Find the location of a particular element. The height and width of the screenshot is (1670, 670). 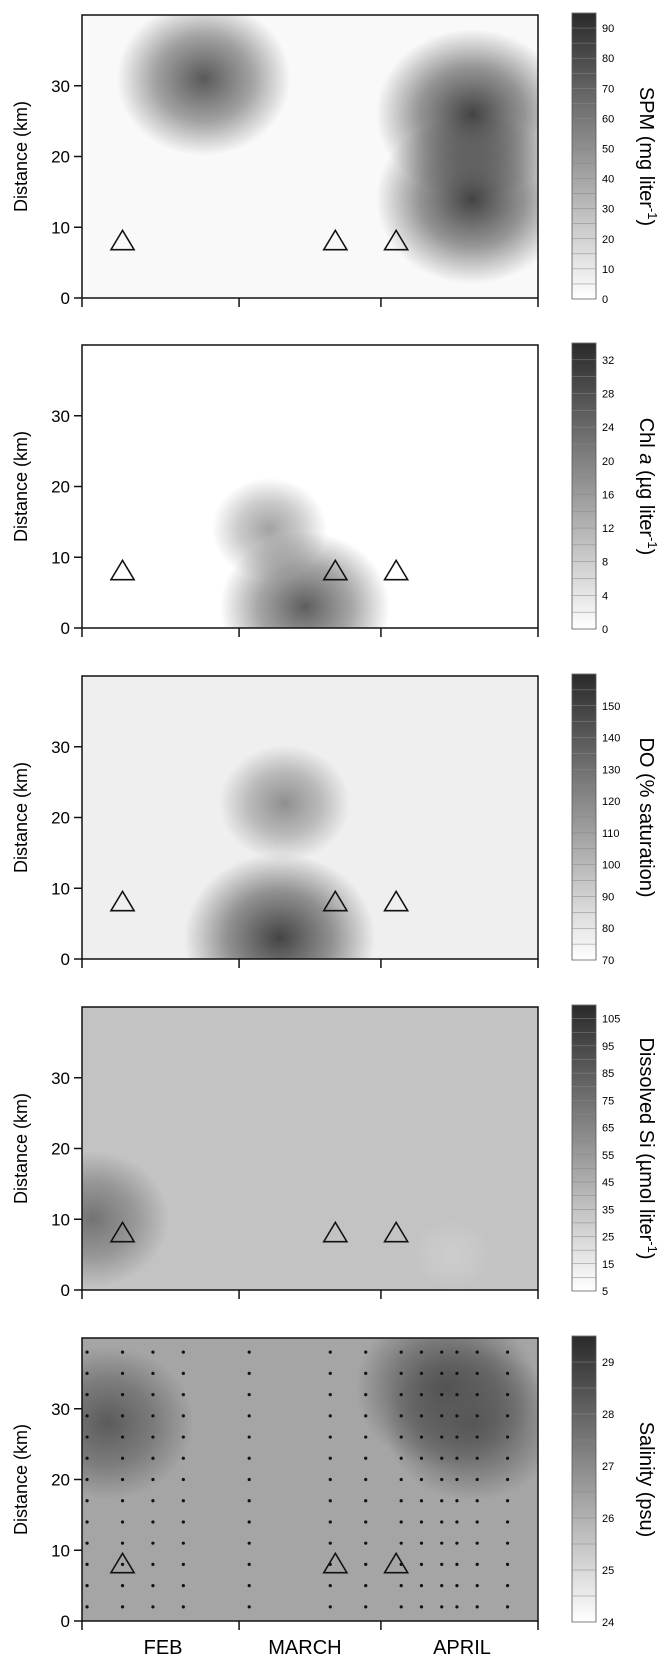

colorbar-tick-label: 80 is located at coordinates (608, 59).